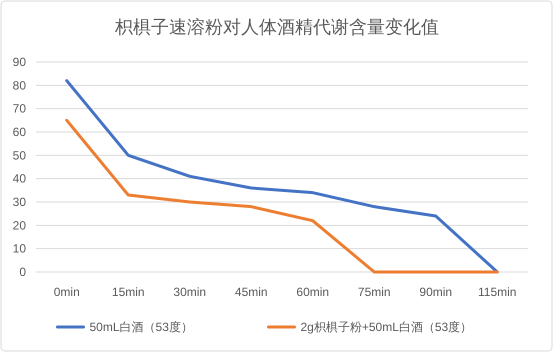 Image resolution: width=554 pixels, height=353 pixels. What do you see at coordinates (141, 327) in the screenshot?
I see `legend-label: 50mL白酒（53度）` at bounding box center [141, 327].